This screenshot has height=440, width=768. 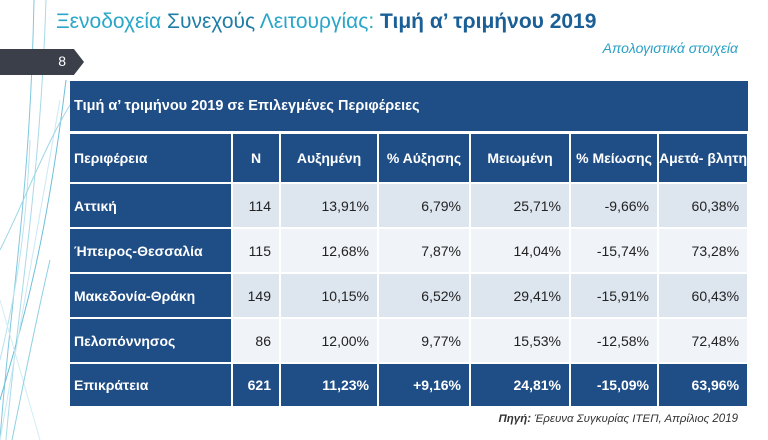 What do you see at coordinates (256, 251) in the screenshot?
I see `table-cell: 115` at bounding box center [256, 251].